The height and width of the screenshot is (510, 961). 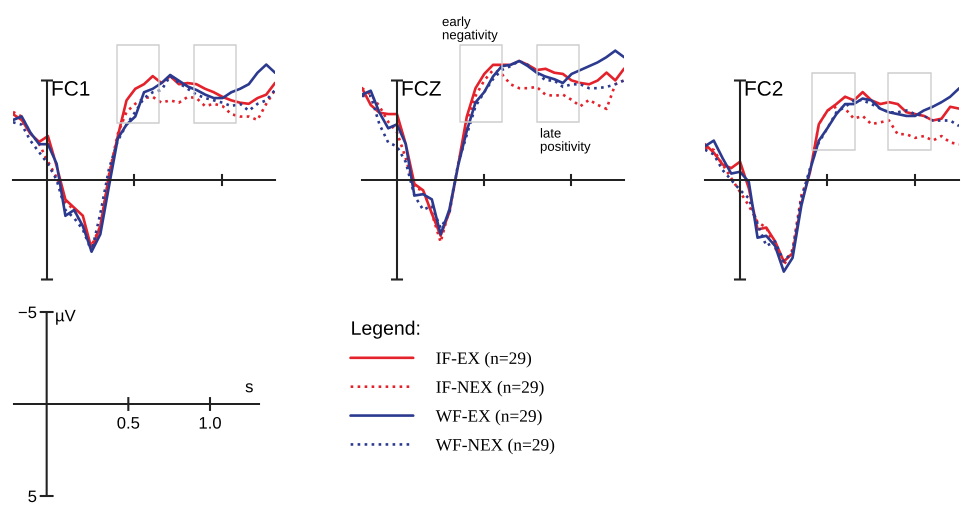 What do you see at coordinates (470, 29) in the screenshot?
I see `text: early negativity` at bounding box center [470, 29].